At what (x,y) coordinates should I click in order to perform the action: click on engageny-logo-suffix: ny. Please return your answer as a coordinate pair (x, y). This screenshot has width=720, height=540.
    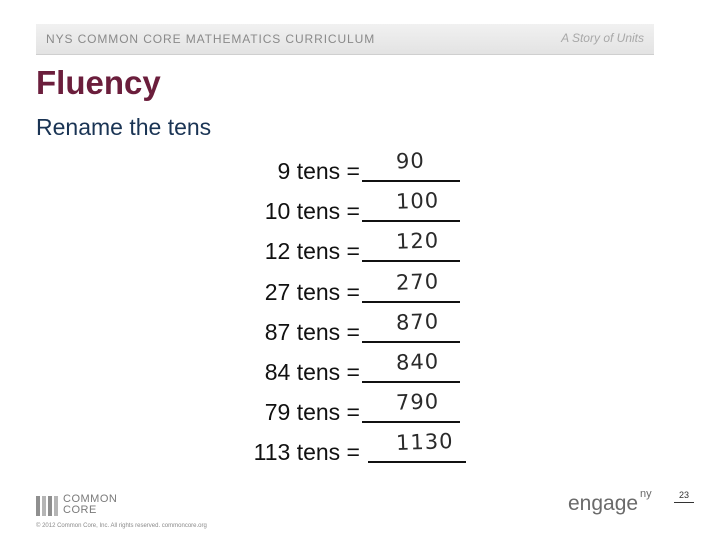
    Looking at the image, I should click on (646, 494).